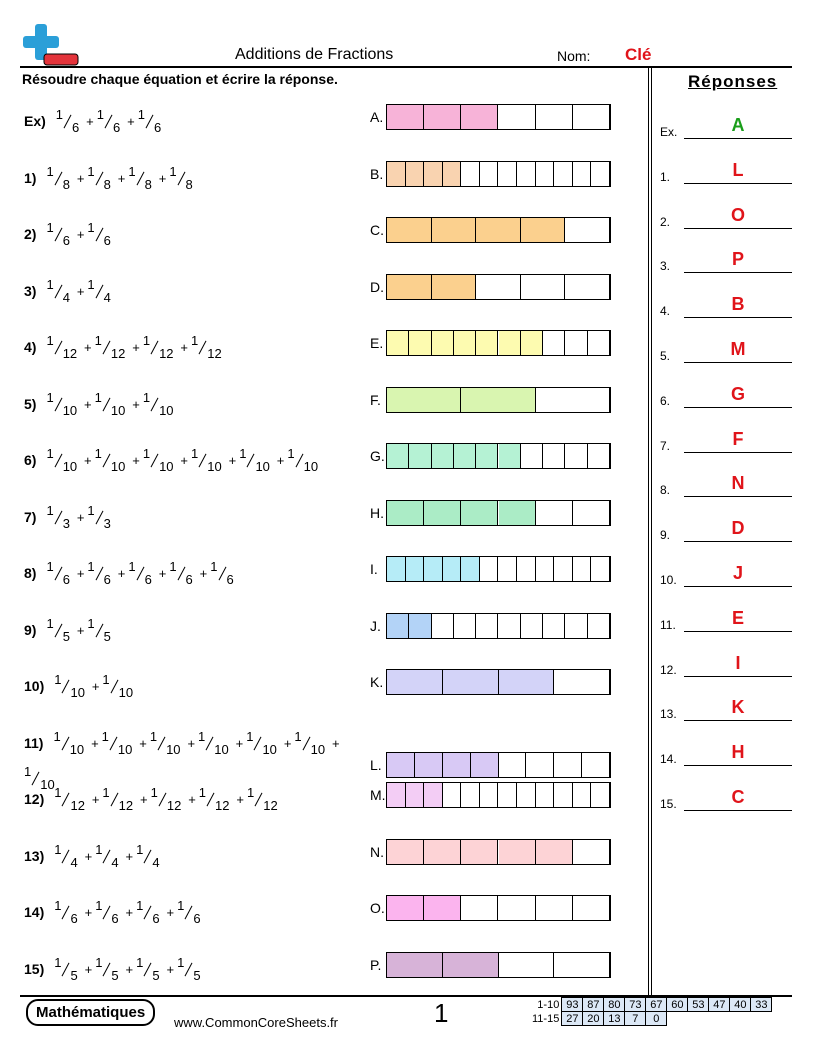 The image size is (816, 1056). Describe the element at coordinates (737, 573) in the screenshot. I see `answer-letter: J` at that location.